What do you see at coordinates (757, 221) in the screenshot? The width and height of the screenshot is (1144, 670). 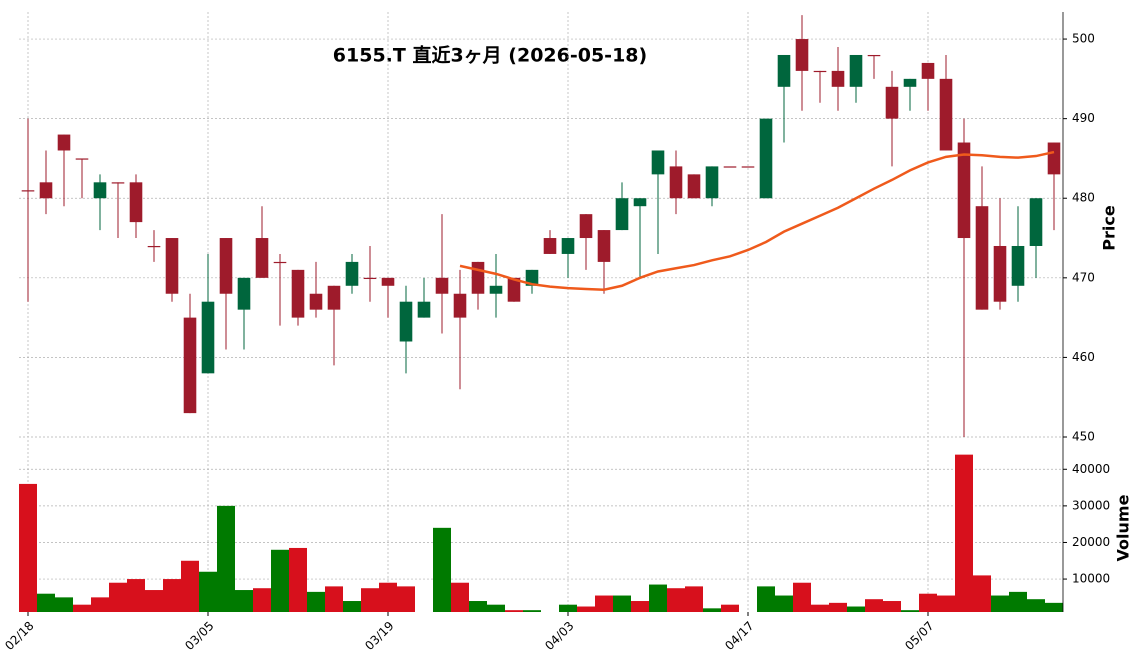 I see `moving-average` at bounding box center [757, 221].